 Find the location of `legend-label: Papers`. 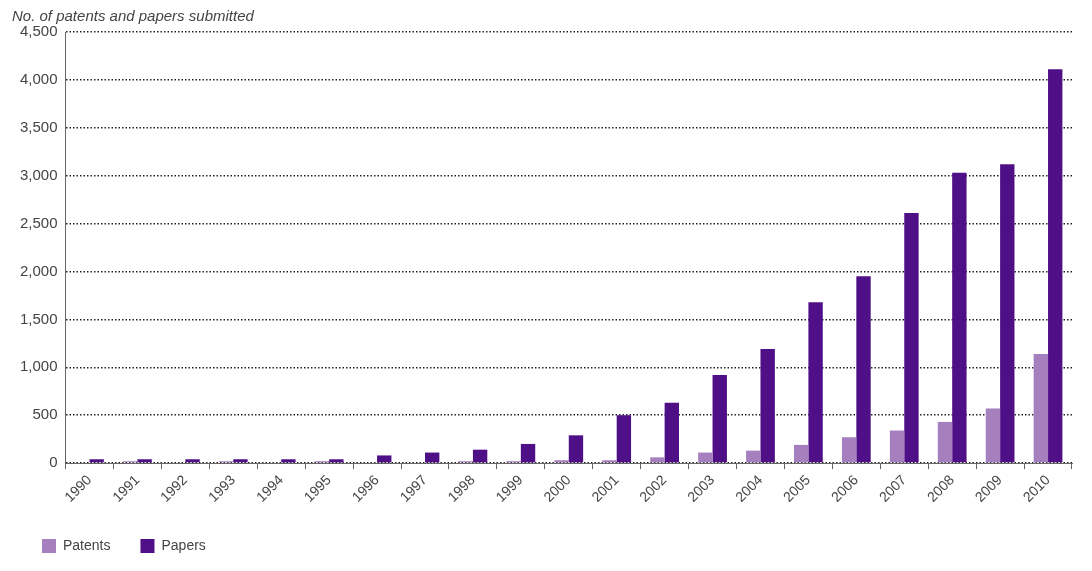

legend-label: Papers is located at coordinates (183, 544).